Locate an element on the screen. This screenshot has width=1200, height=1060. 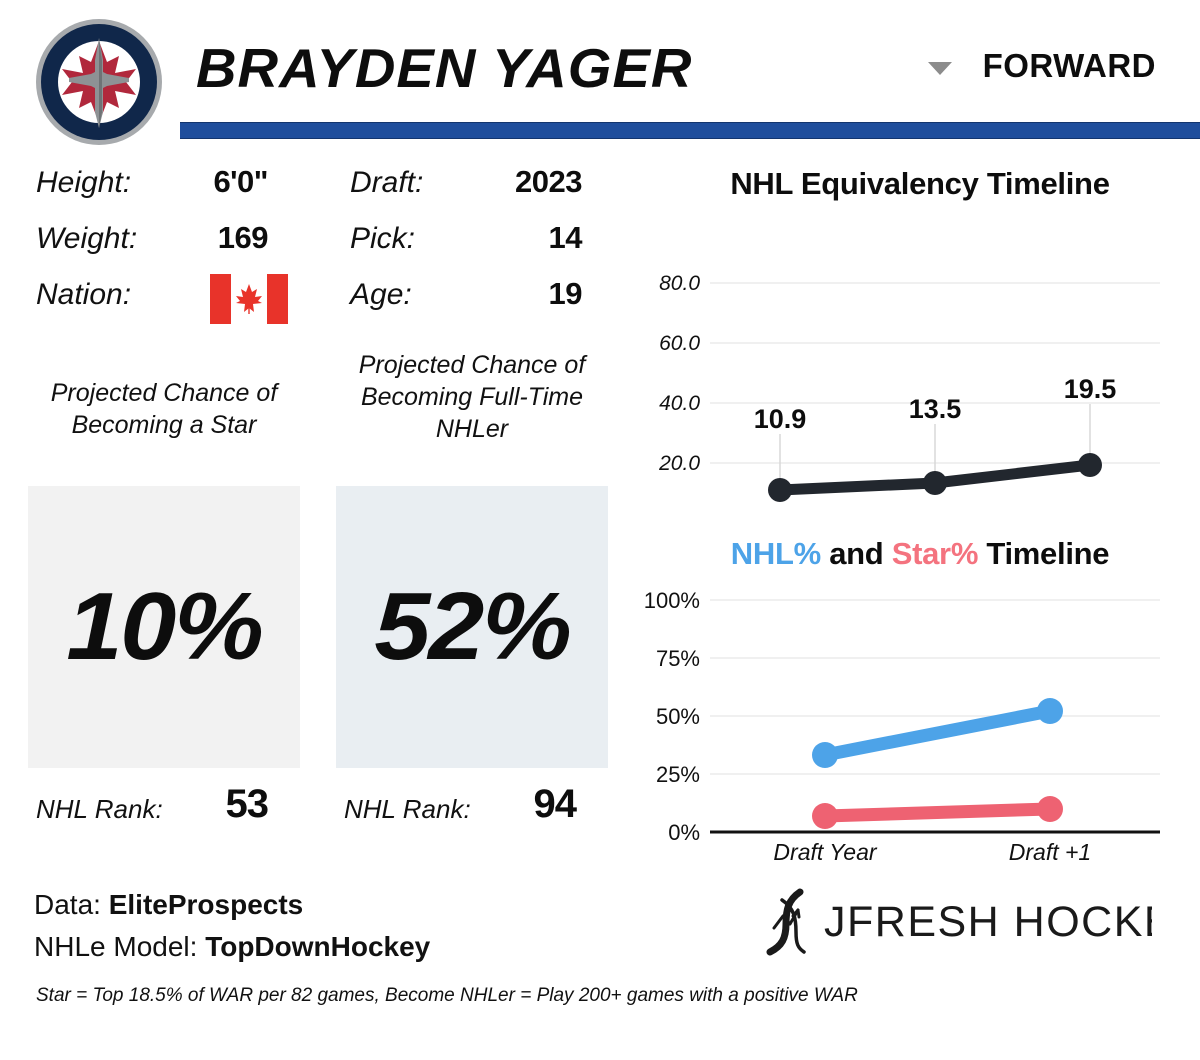
bio-label-nation: Nation: is located at coordinates (84, 294).